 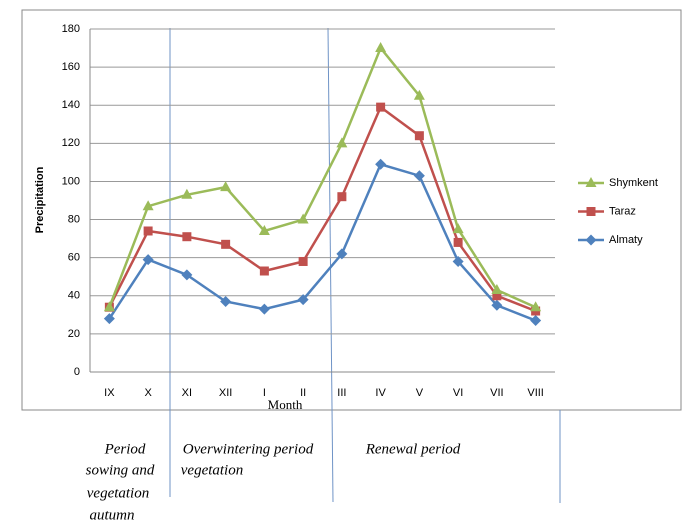 I want to click on x-tick-label: X, so click(x=148, y=393).